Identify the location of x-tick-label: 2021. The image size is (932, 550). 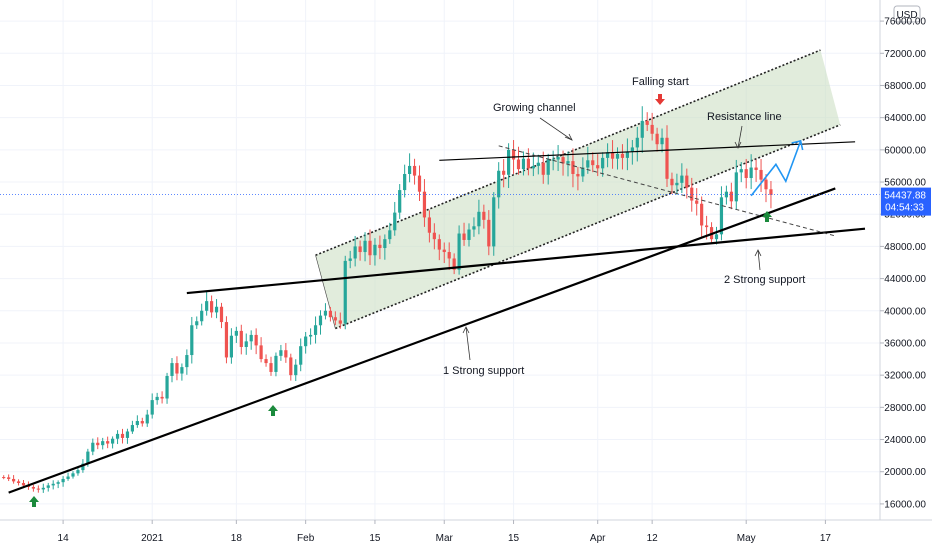
(152, 538).